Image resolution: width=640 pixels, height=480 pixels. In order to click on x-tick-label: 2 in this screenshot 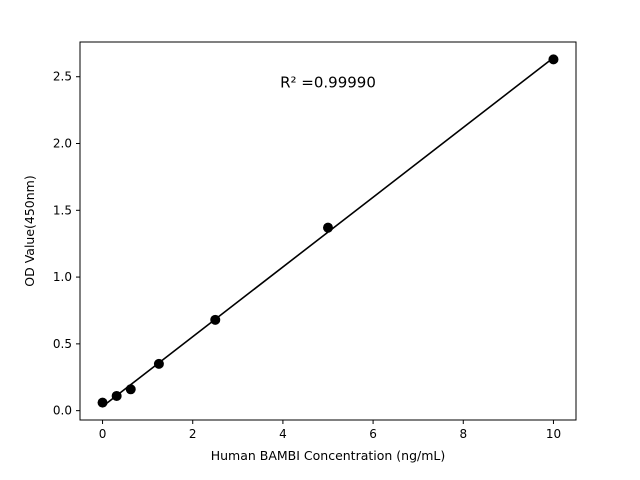, I will do `click(193, 434)`.